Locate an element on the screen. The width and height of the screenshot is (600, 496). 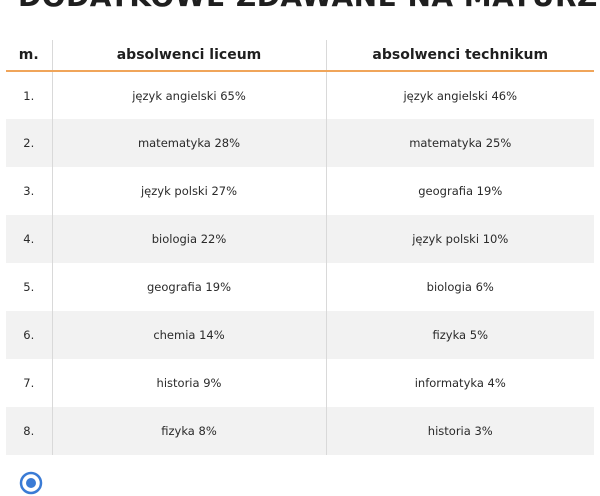
rank-cell: 6. is located at coordinates (29, 335).